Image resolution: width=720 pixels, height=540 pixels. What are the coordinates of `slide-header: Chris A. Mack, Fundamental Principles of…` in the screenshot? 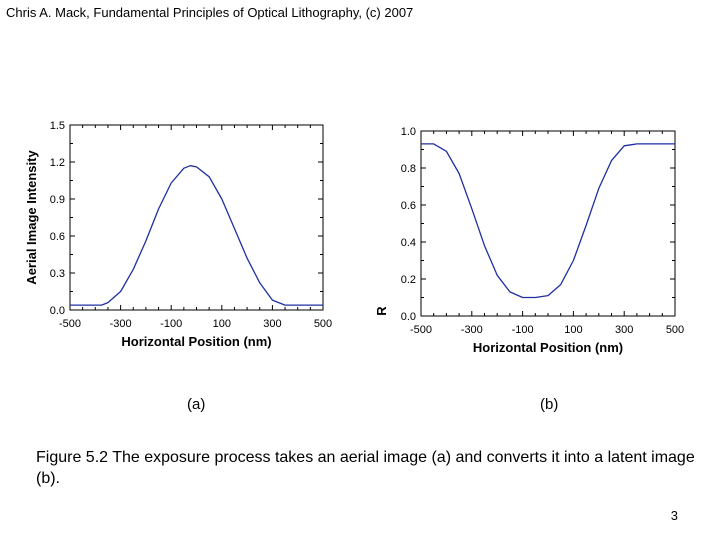 It's located at (210, 12).